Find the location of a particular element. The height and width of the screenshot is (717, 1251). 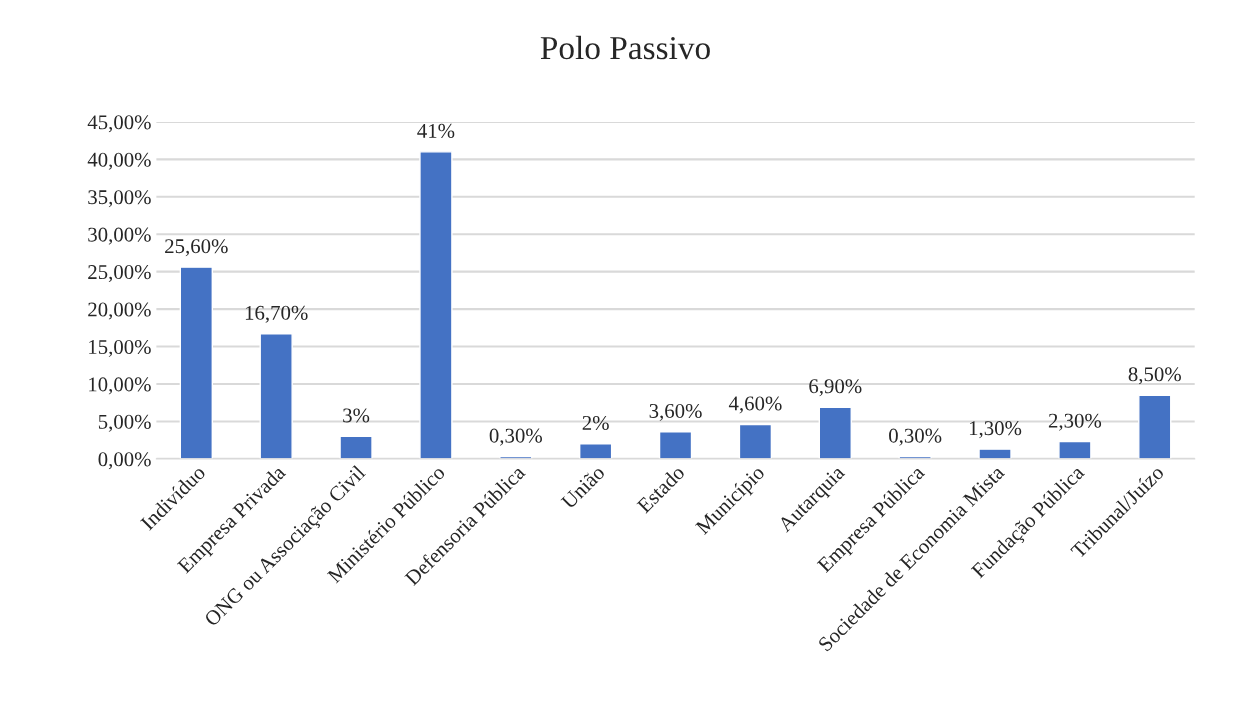

data-label: 2,30% is located at coordinates (1075, 422).